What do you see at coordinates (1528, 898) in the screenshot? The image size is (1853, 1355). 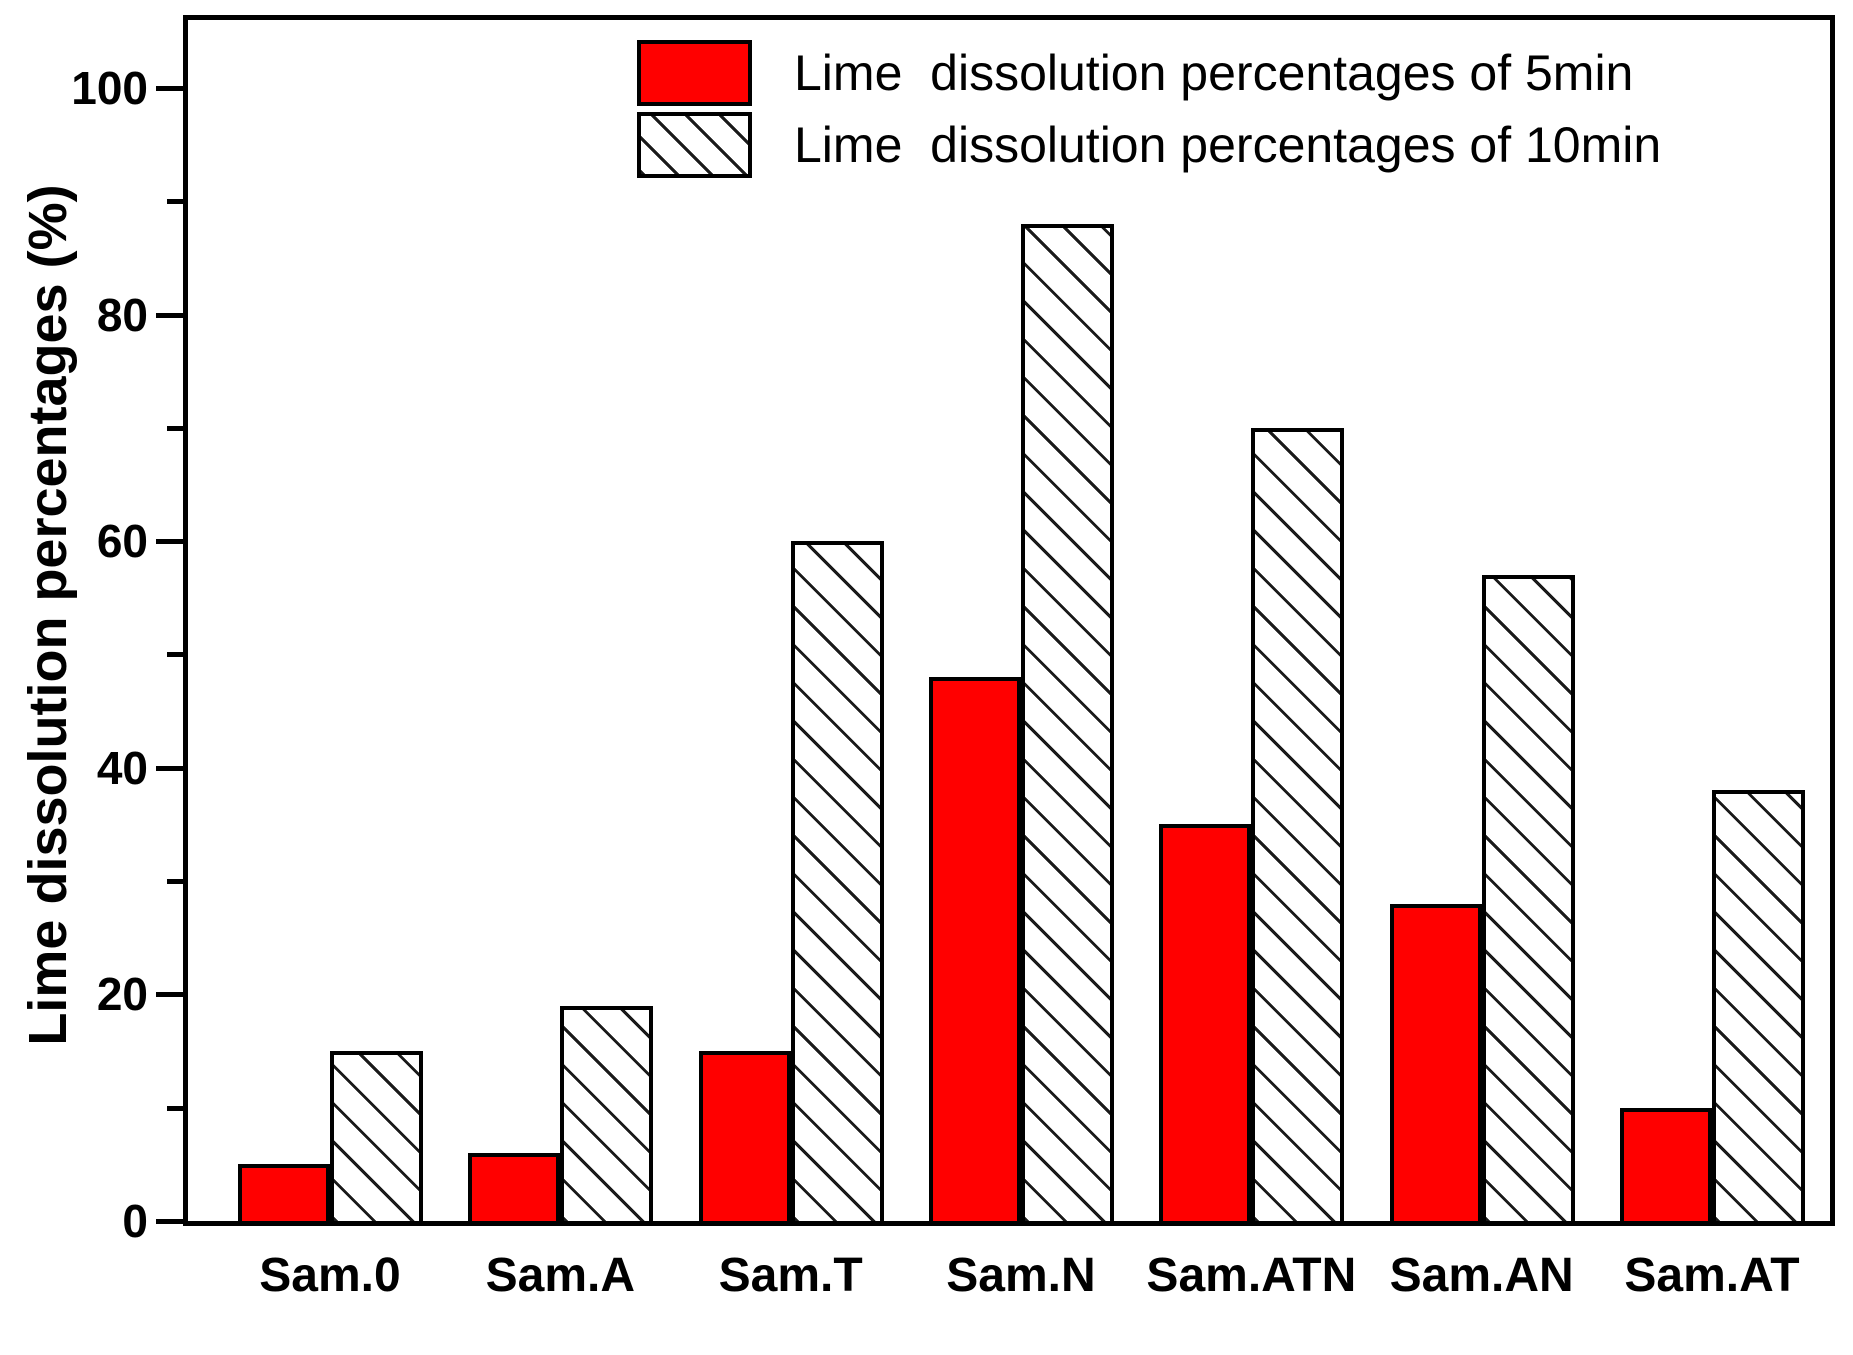 I see `bar-10min-Sam.AN` at bounding box center [1528, 898].